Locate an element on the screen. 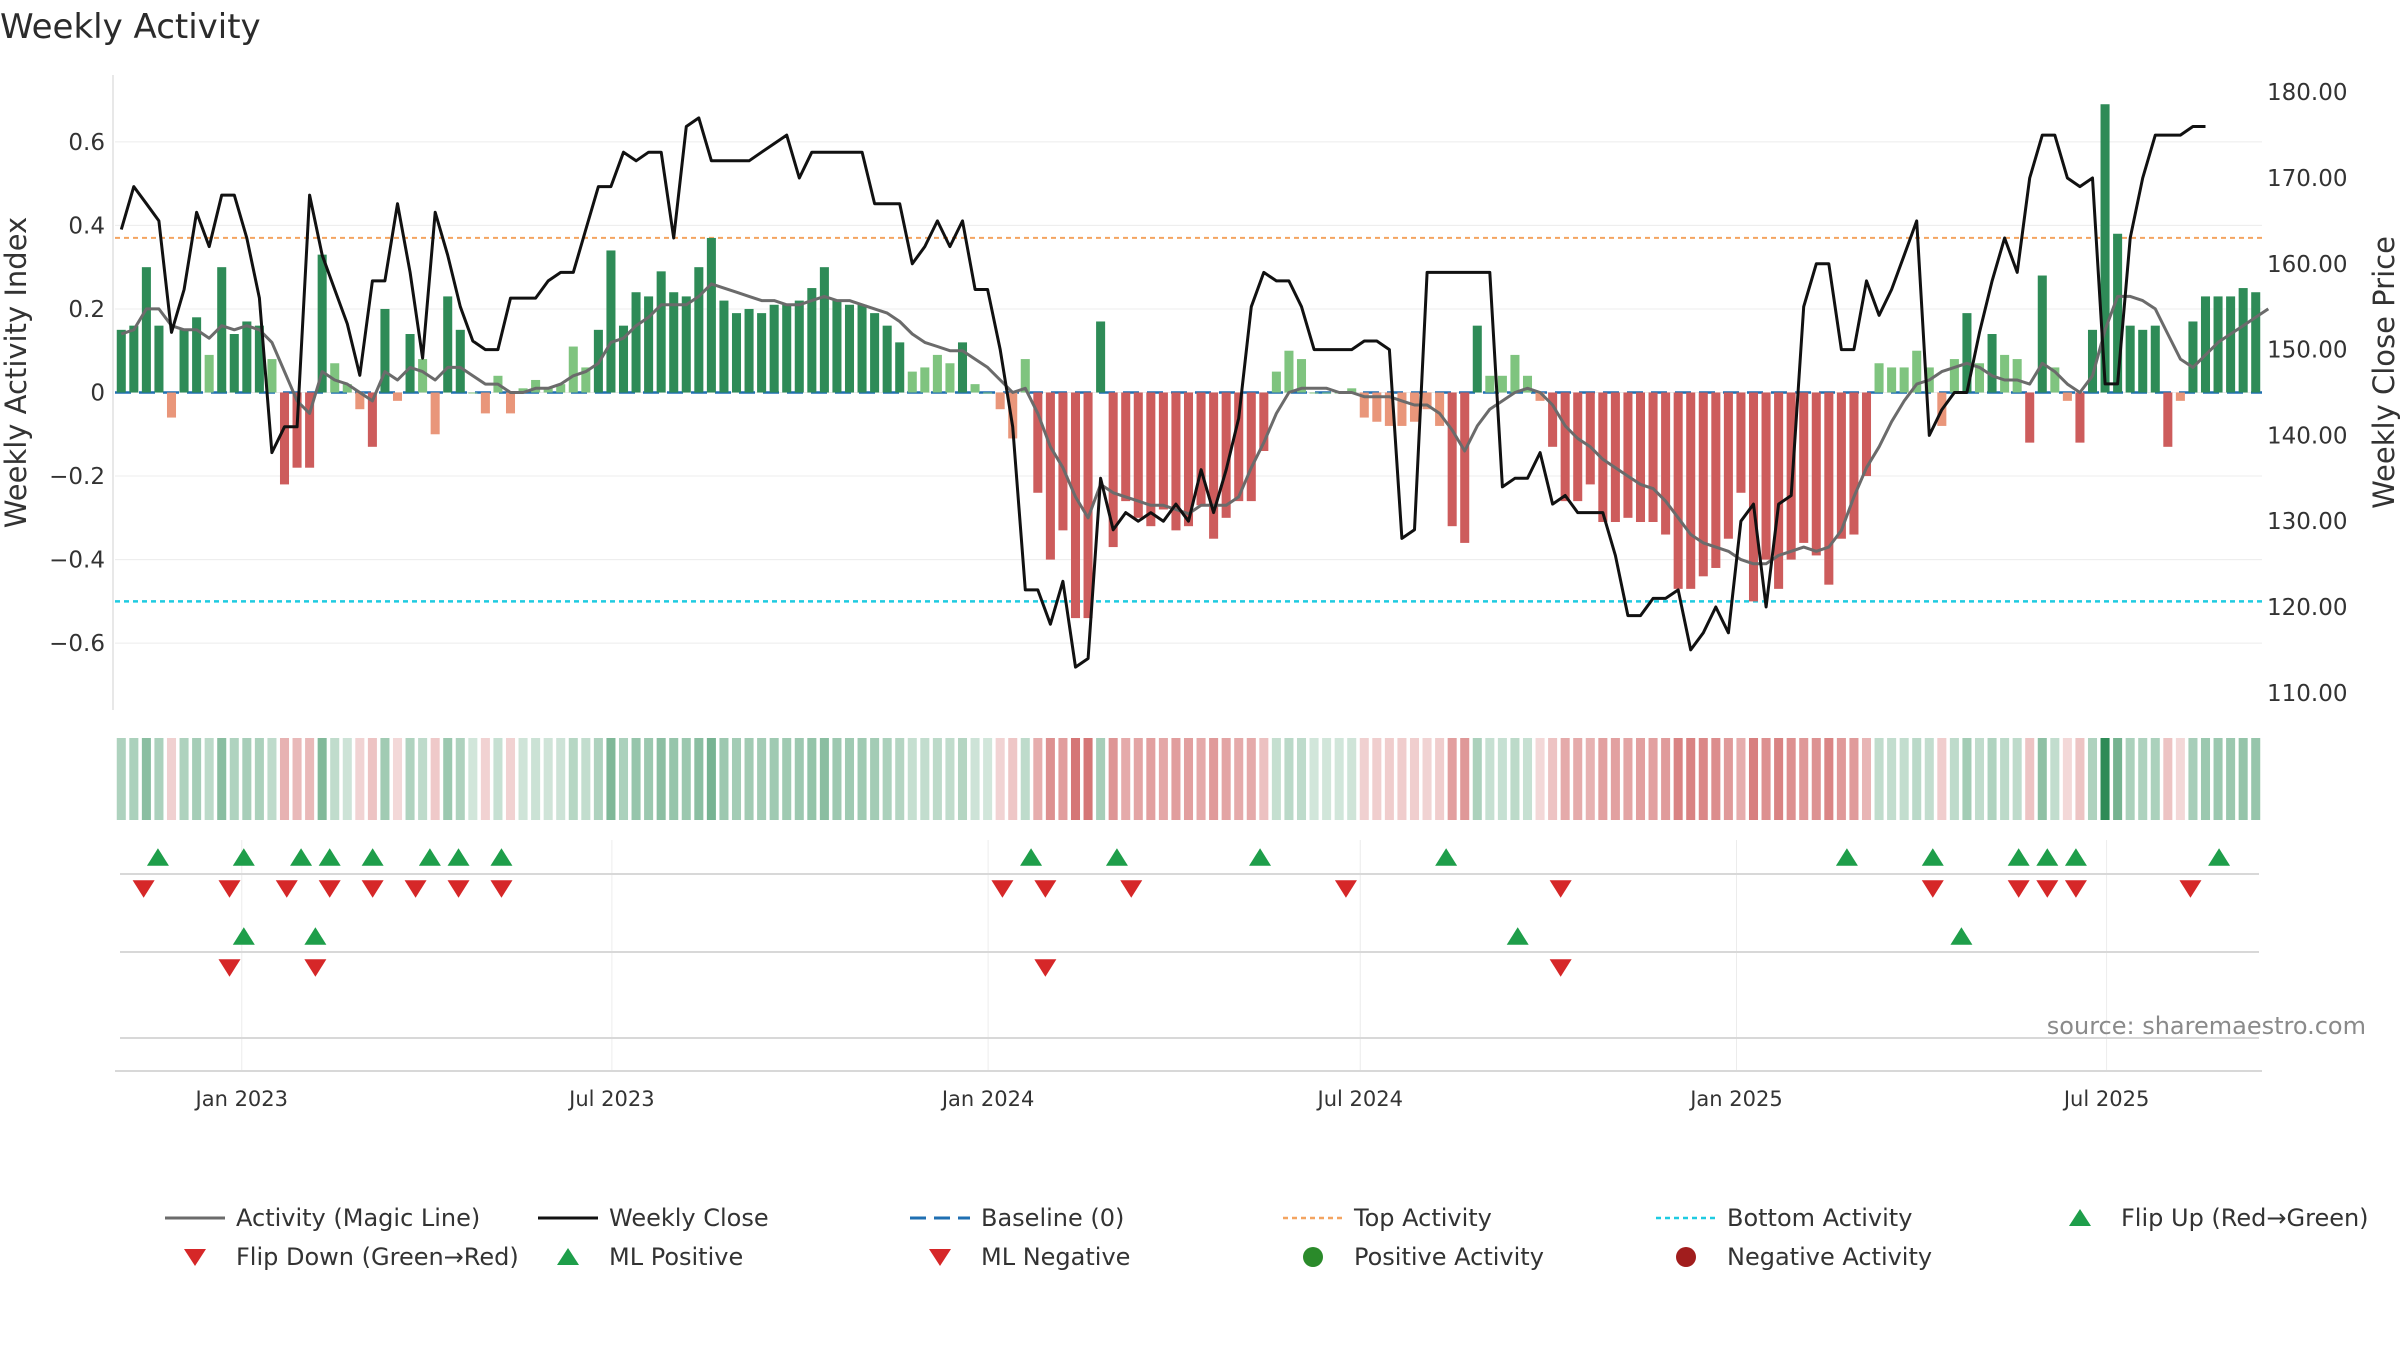 The width and height of the screenshot is (2400, 1350). ml-negative-marker is located at coordinates (229, 968).